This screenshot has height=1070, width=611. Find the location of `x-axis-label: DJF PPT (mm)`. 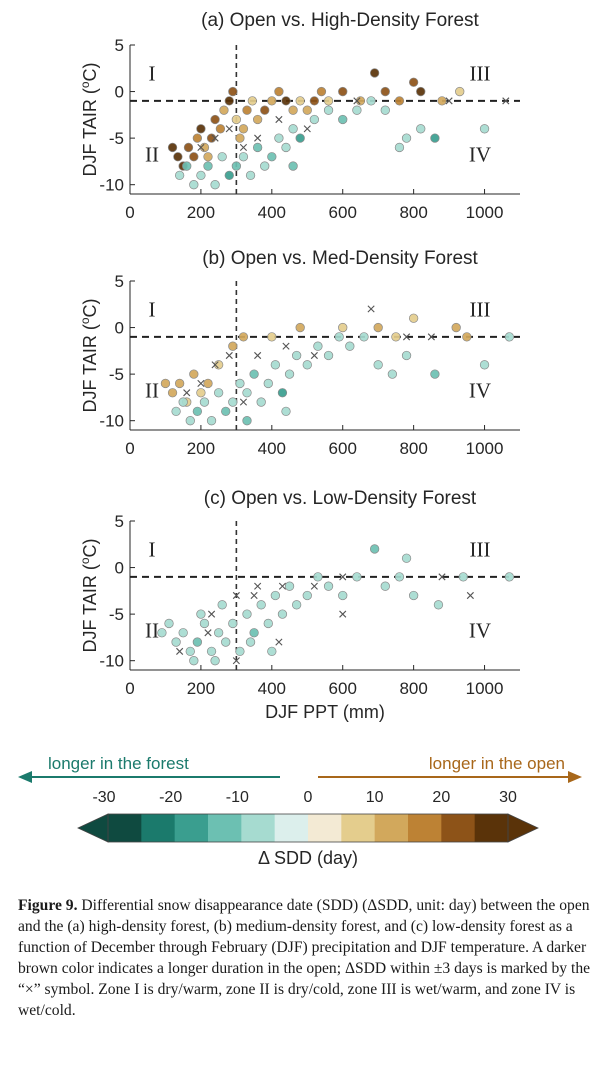

x-axis-label: DJF PPT (mm) is located at coordinates (325, 712).